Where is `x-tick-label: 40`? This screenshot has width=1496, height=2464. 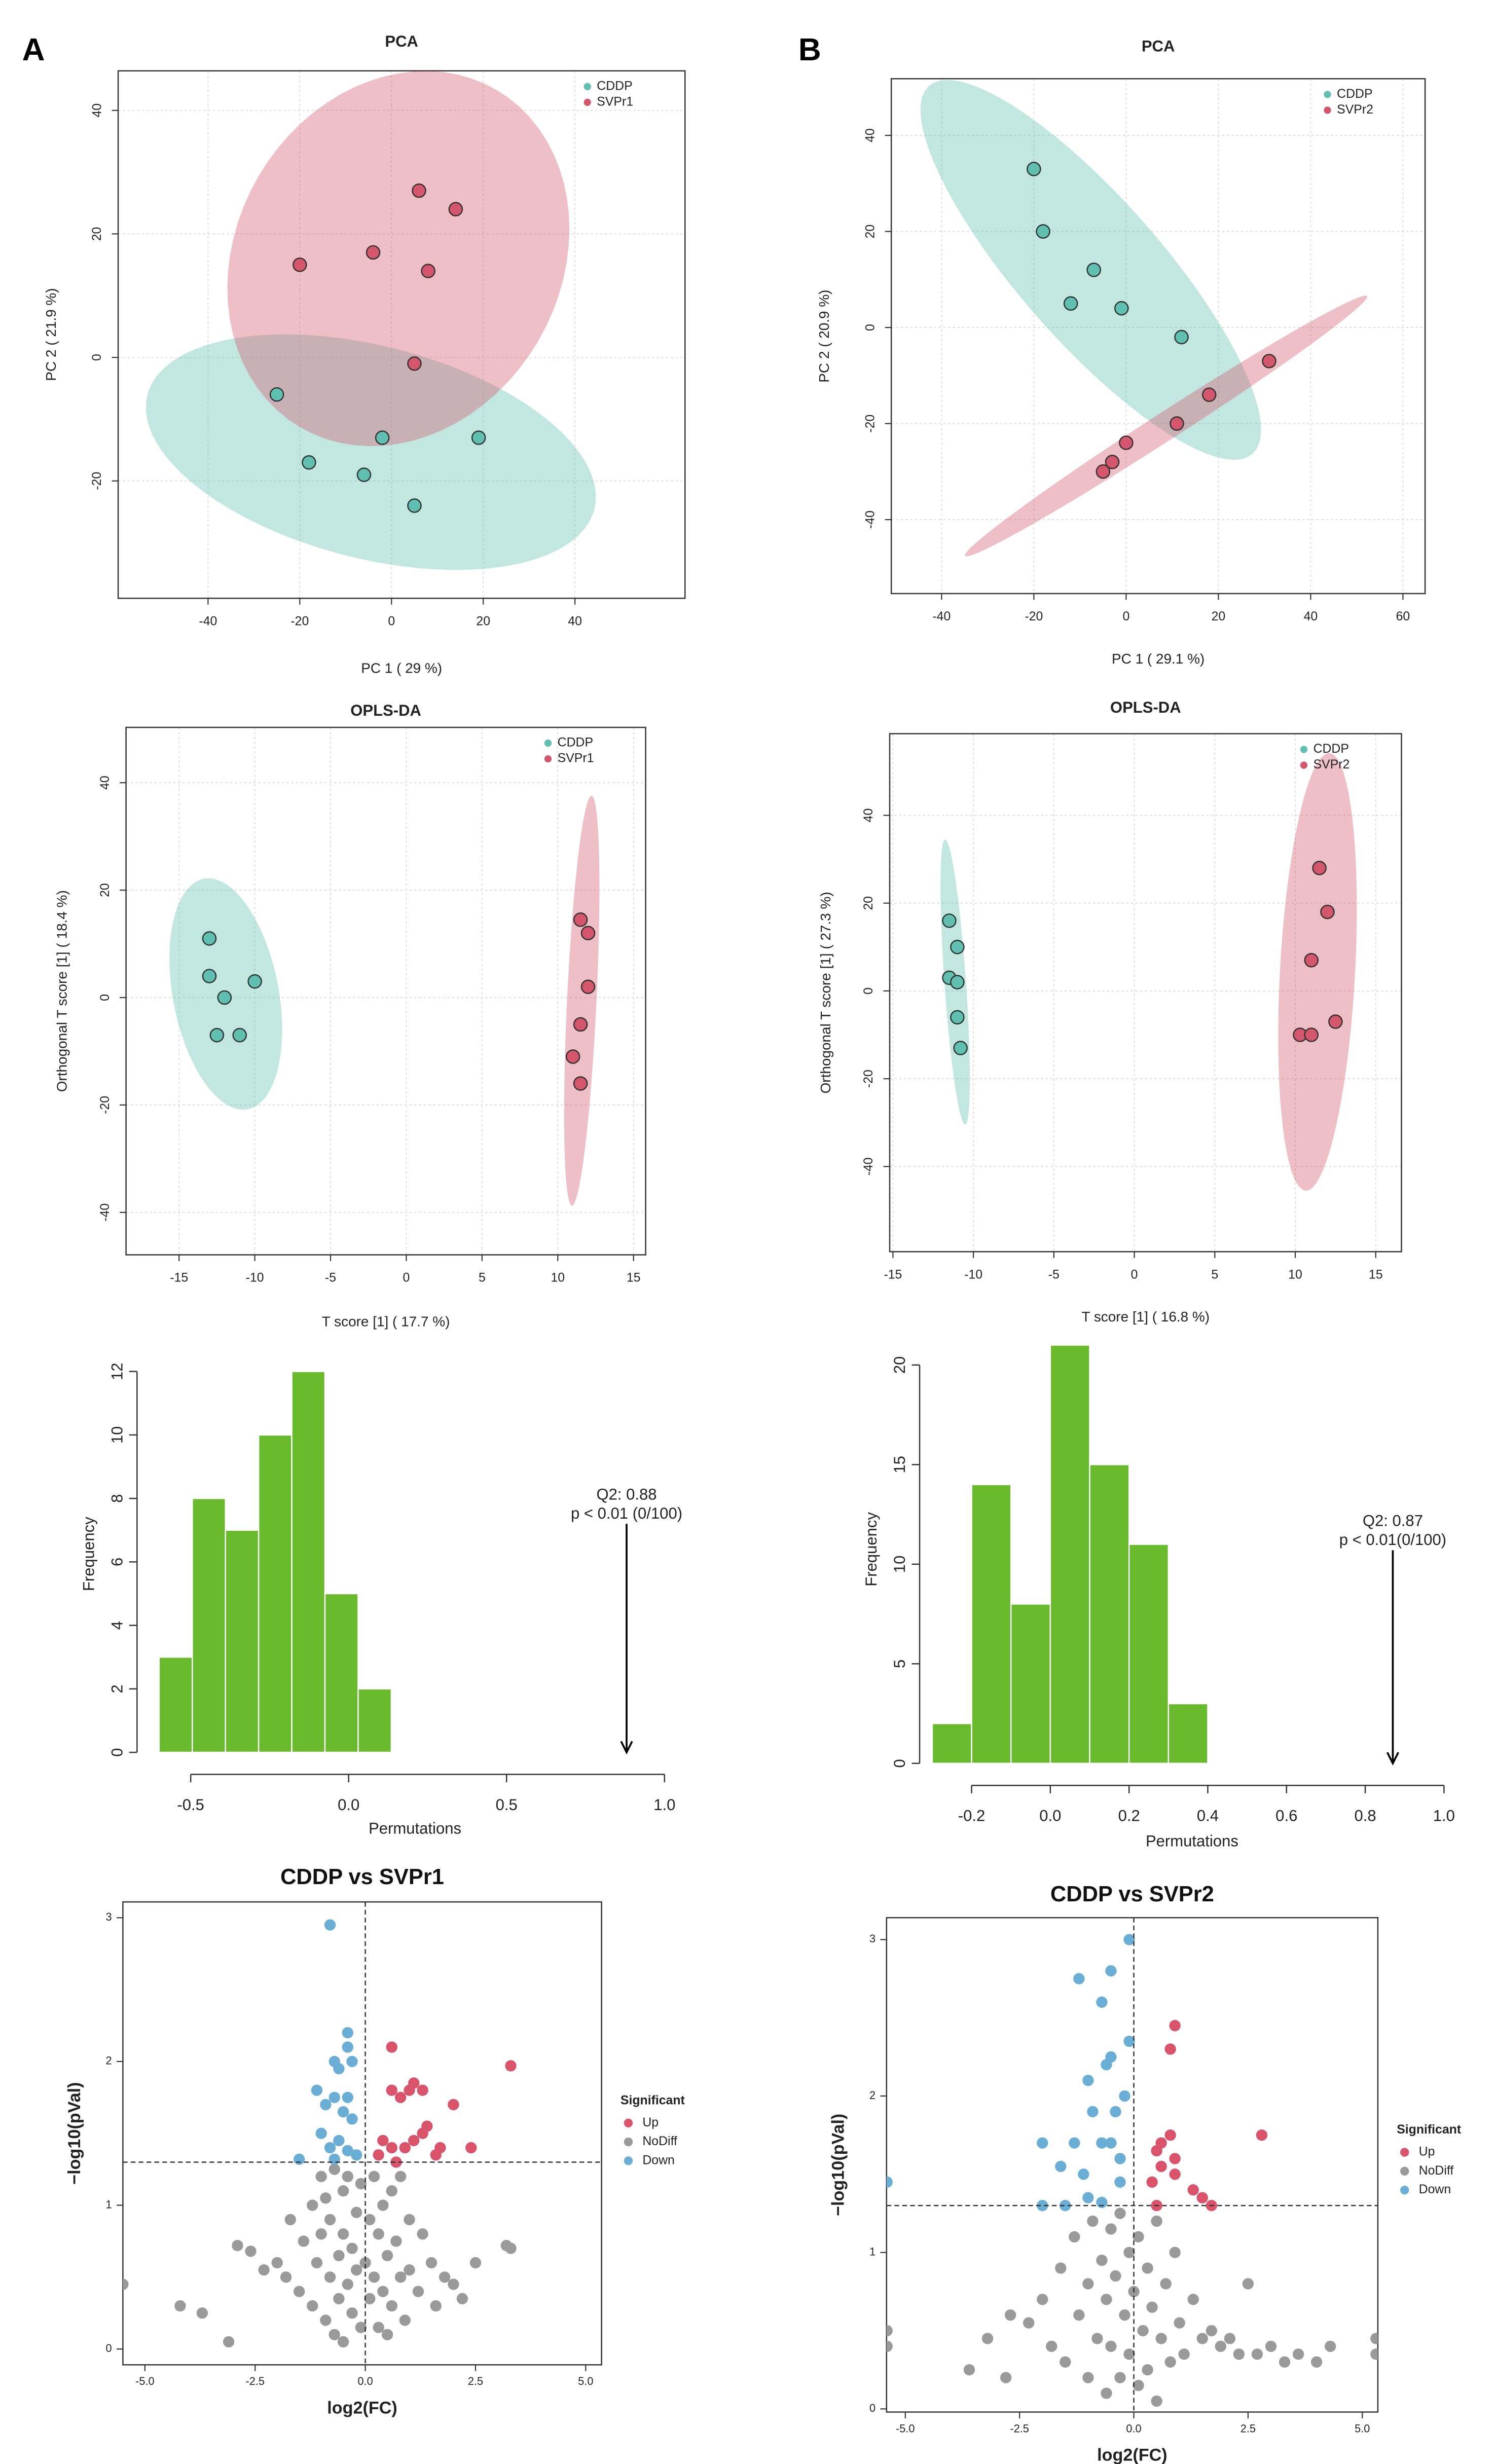
x-tick-label: 40 is located at coordinates (575, 621).